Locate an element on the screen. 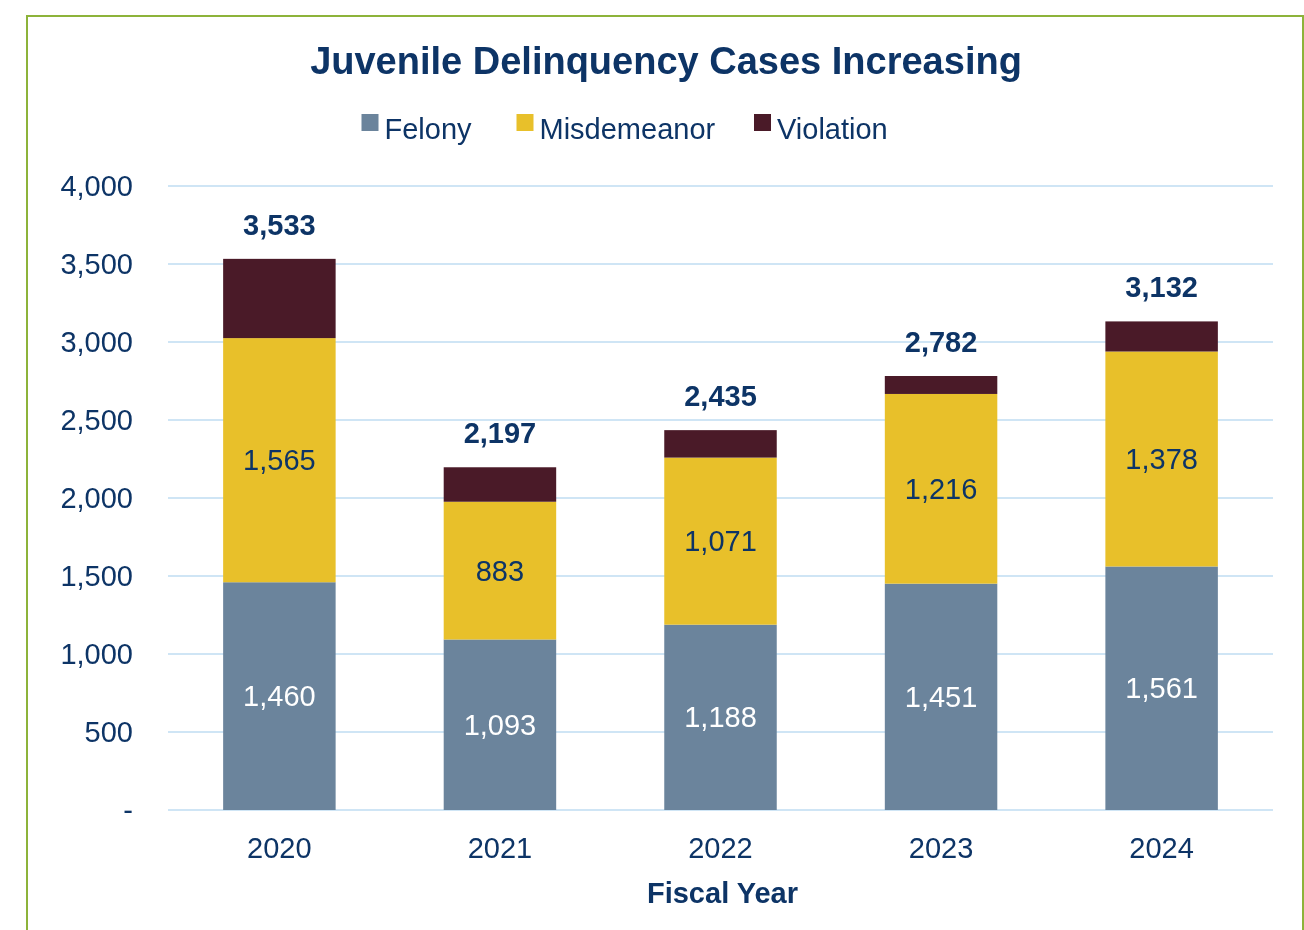 The image size is (1304, 930). y-tick-label: 500 is located at coordinates (108, 732).